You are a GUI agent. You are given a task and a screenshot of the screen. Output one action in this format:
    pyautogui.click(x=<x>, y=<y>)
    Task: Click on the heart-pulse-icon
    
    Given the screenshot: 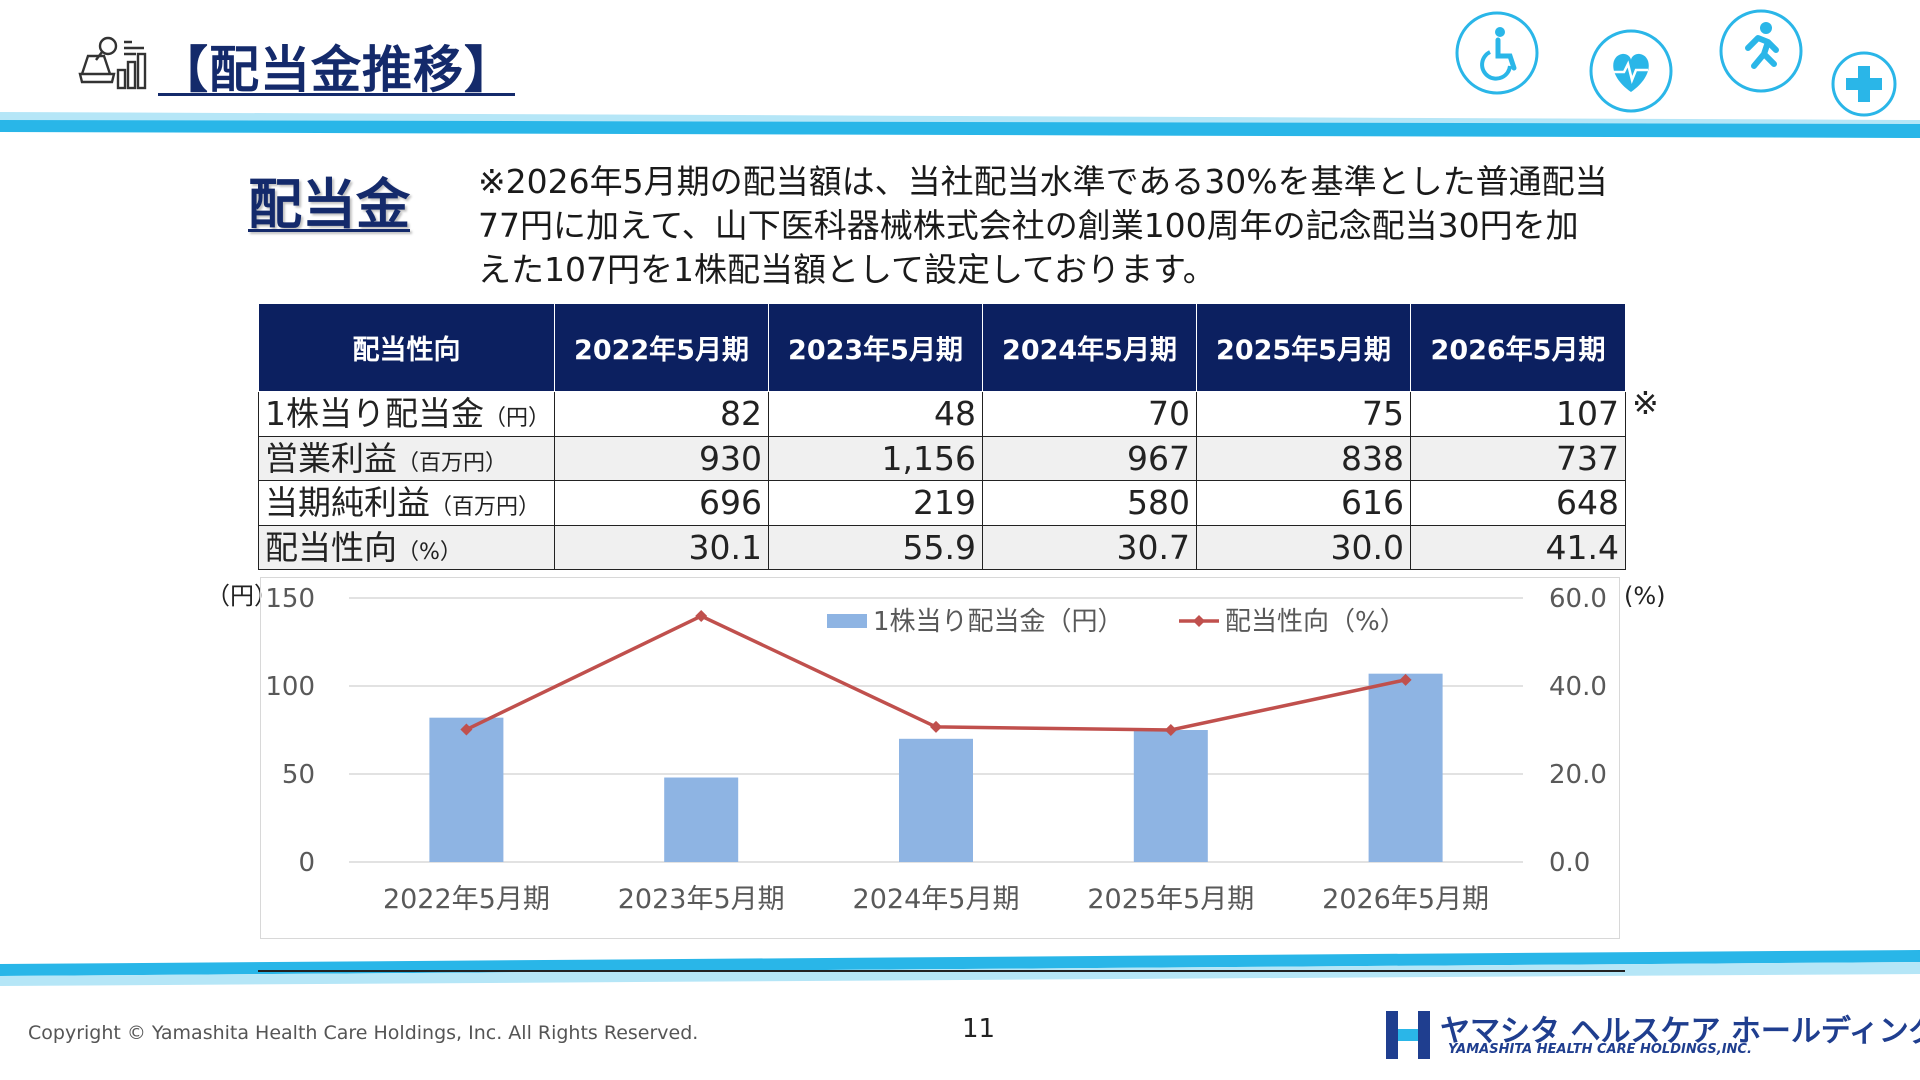 What is the action you would take?
    pyautogui.click(x=1631, y=71)
    